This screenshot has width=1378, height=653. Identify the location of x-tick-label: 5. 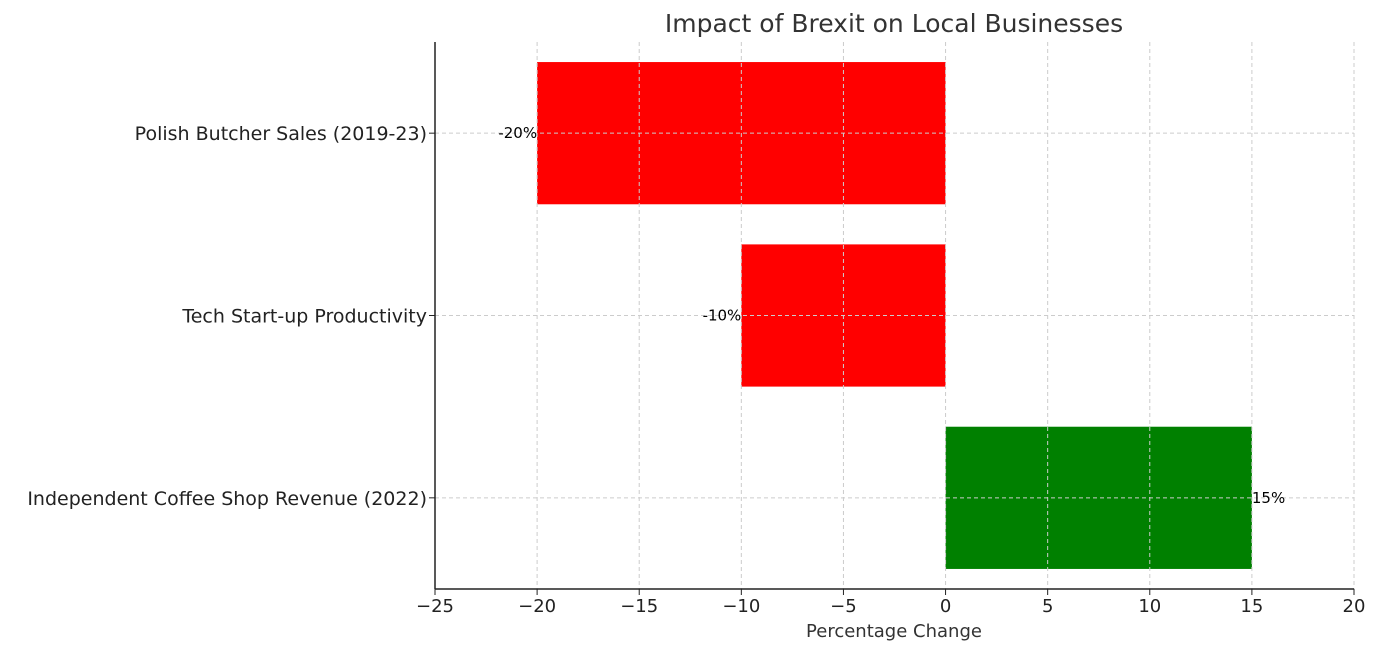
(1047, 606).